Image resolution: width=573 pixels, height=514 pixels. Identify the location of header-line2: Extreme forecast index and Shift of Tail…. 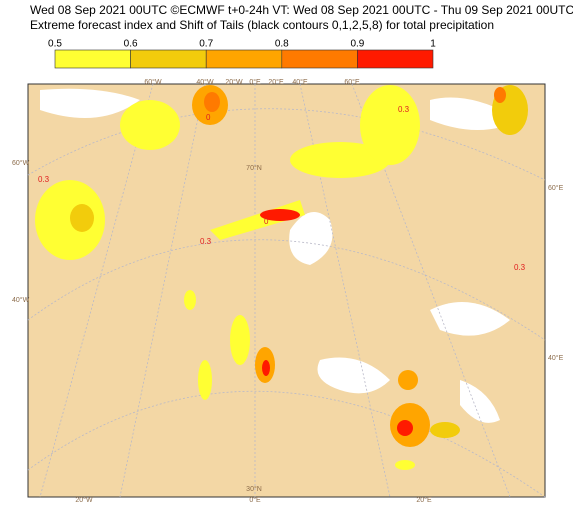
(262, 25).